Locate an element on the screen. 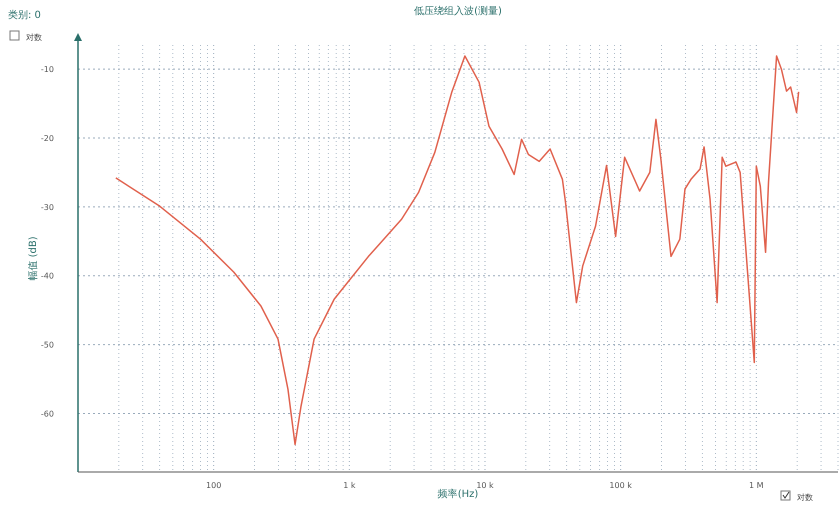 This screenshot has width=840, height=506. x-tick-label: 100 is located at coordinates (214, 485).